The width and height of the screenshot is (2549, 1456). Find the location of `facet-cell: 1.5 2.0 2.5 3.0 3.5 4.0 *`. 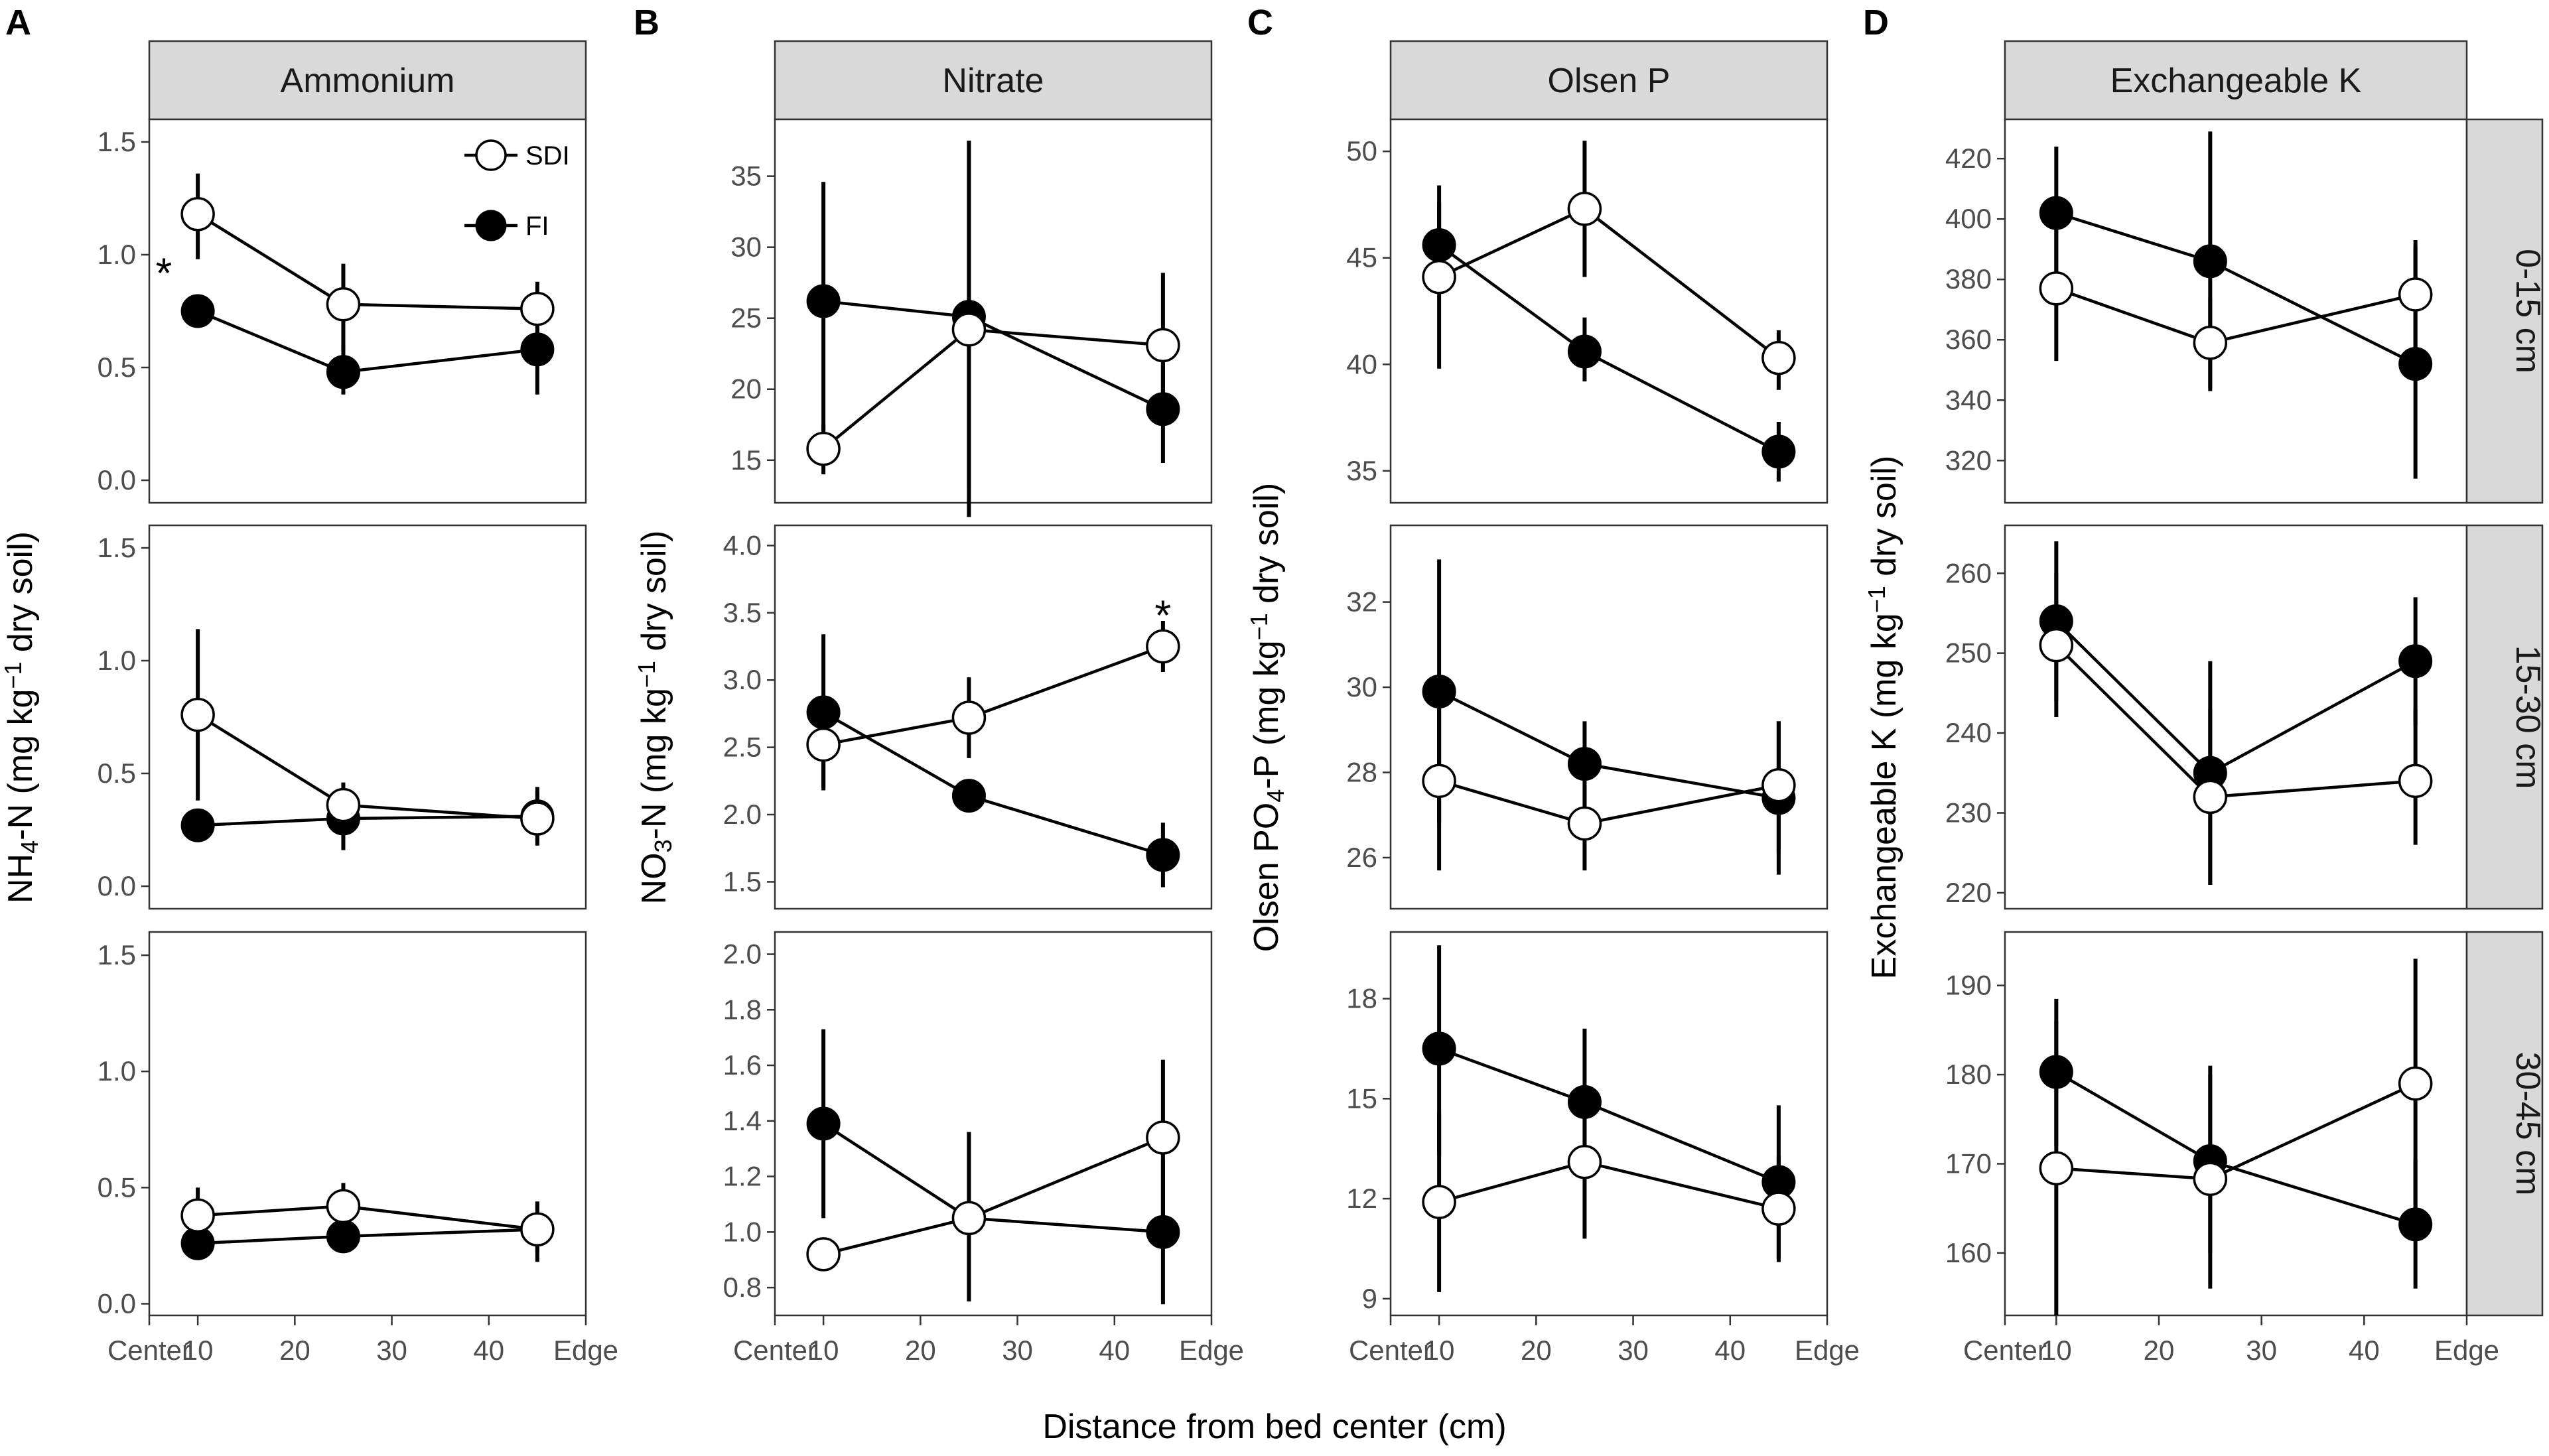

facet-cell: 1.5 2.0 2.5 3.0 3.5 4.0 * is located at coordinates (968, 717).